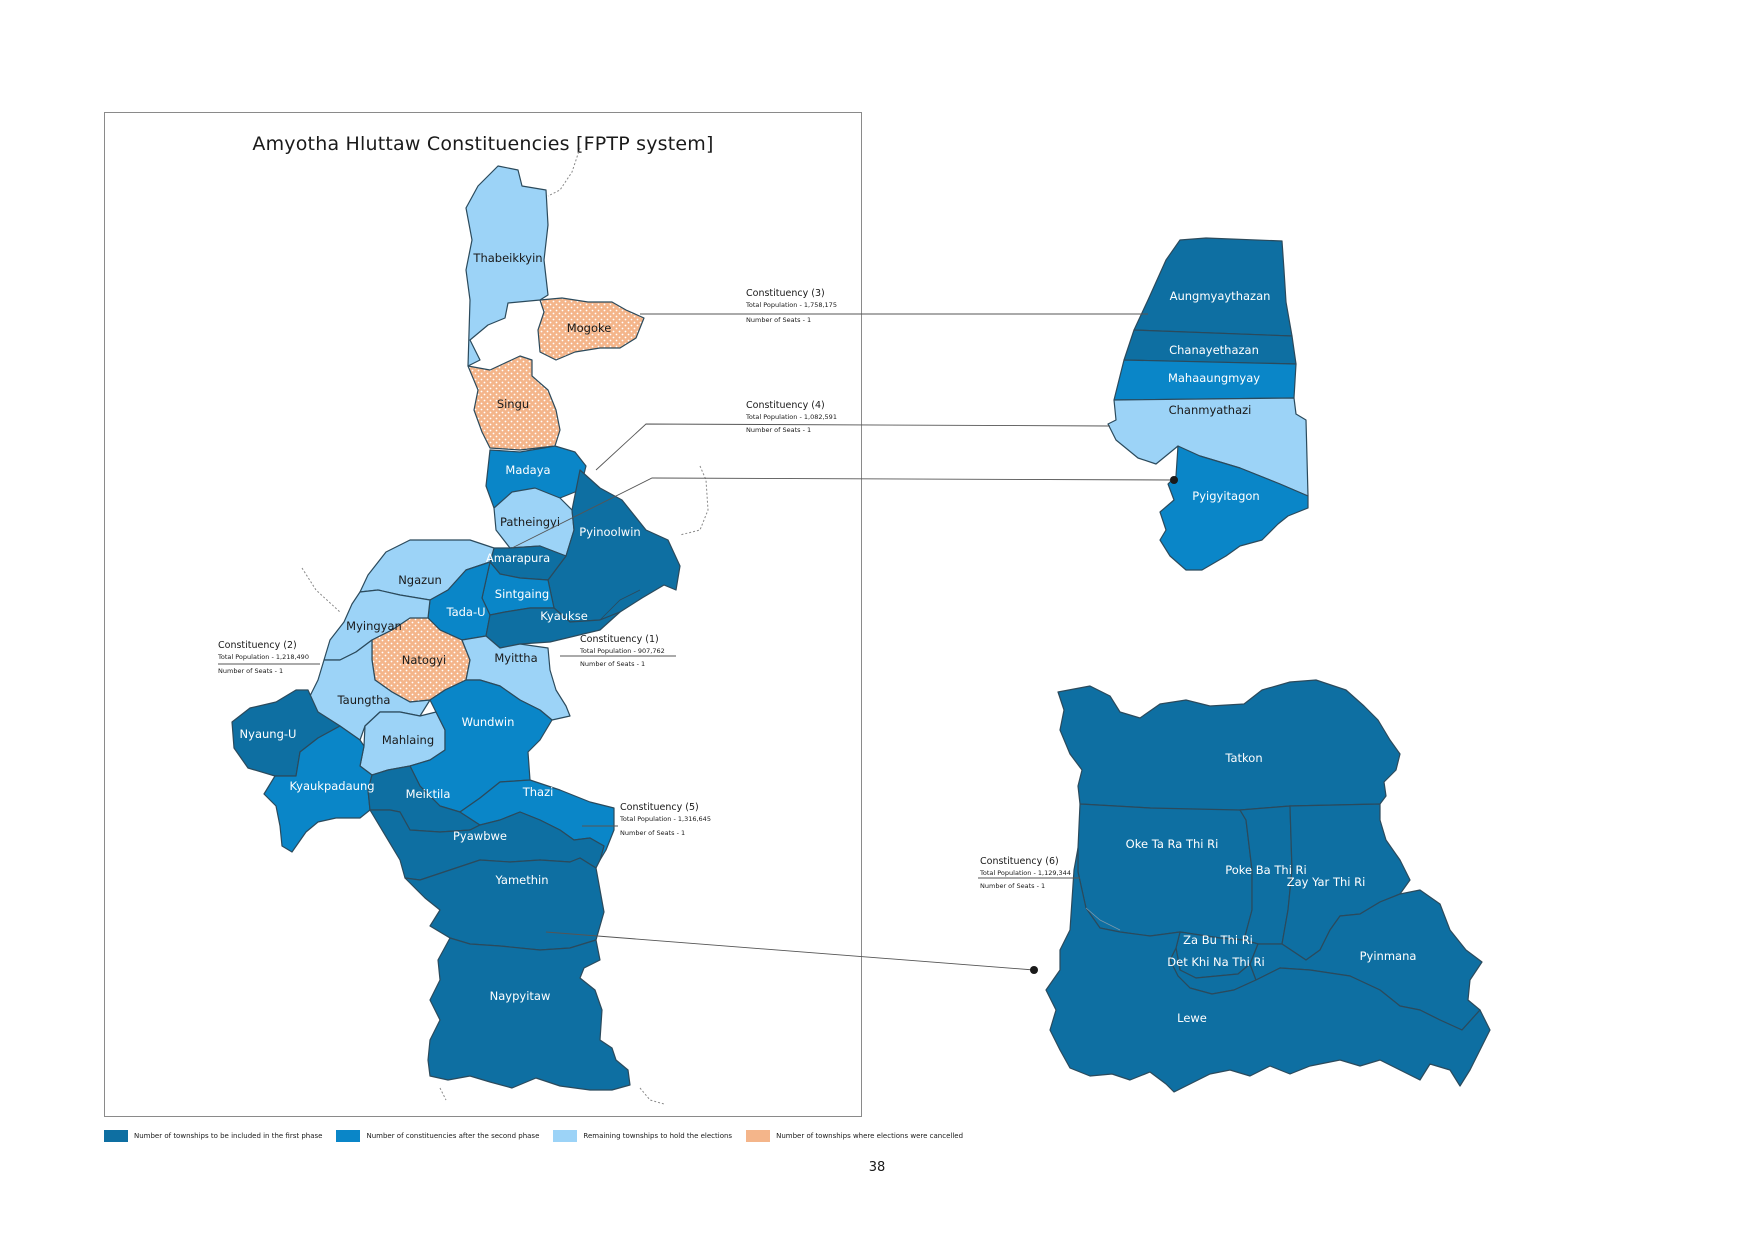 This screenshot has width=1754, height=1241. I want to click on callout-c4-title: Constituency (4), so click(785, 405).